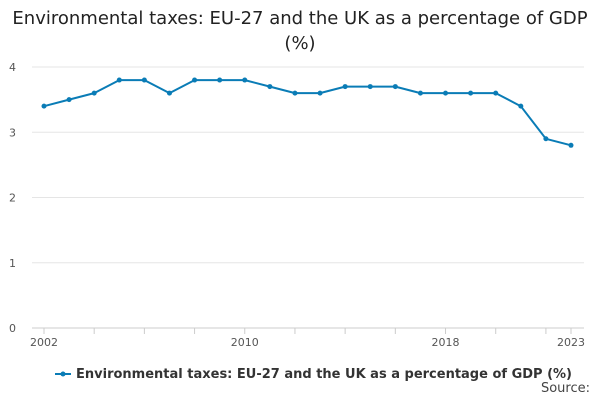 This screenshot has width=600, height=400. What do you see at coordinates (307, 342) in the screenshot?
I see `x-axis-ticks: 2002 2010 2018 2023` at bounding box center [307, 342].